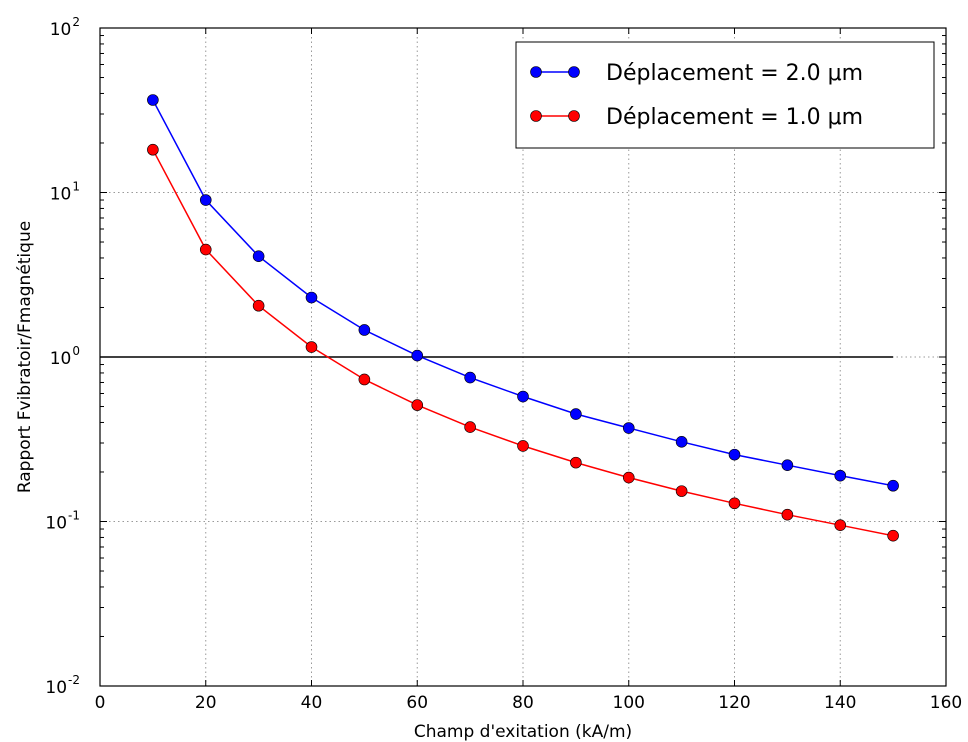 This screenshot has height=742, width=968. Describe the element at coordinates (62, 521) in the screenshot. I see `y-tick-label: 10⁻¹` at that location.